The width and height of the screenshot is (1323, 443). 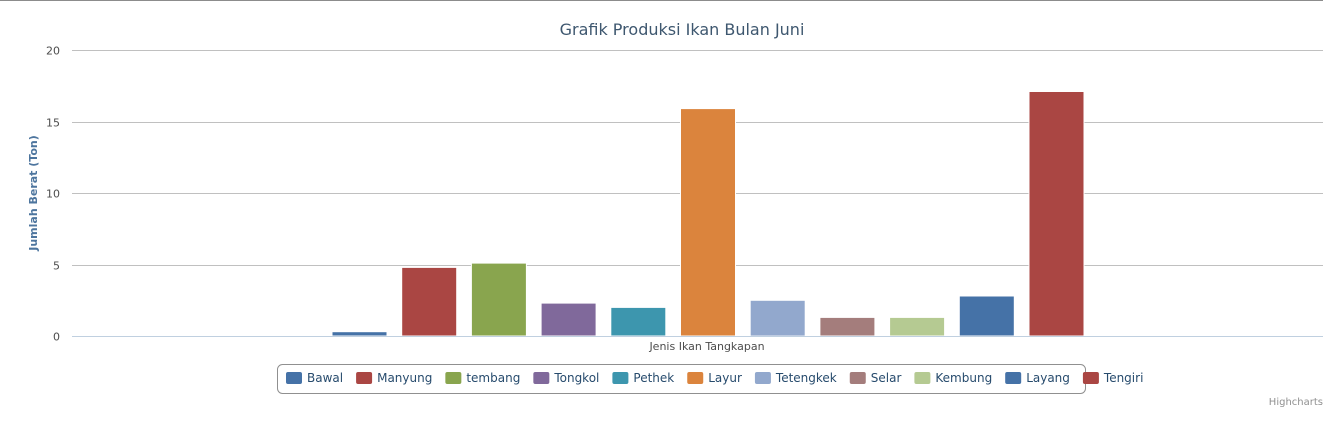 What do you see at coordinates (762, 378) in the screenshot?
I see `legend-swatch-tetengkek` at bounding box center [762, 378].